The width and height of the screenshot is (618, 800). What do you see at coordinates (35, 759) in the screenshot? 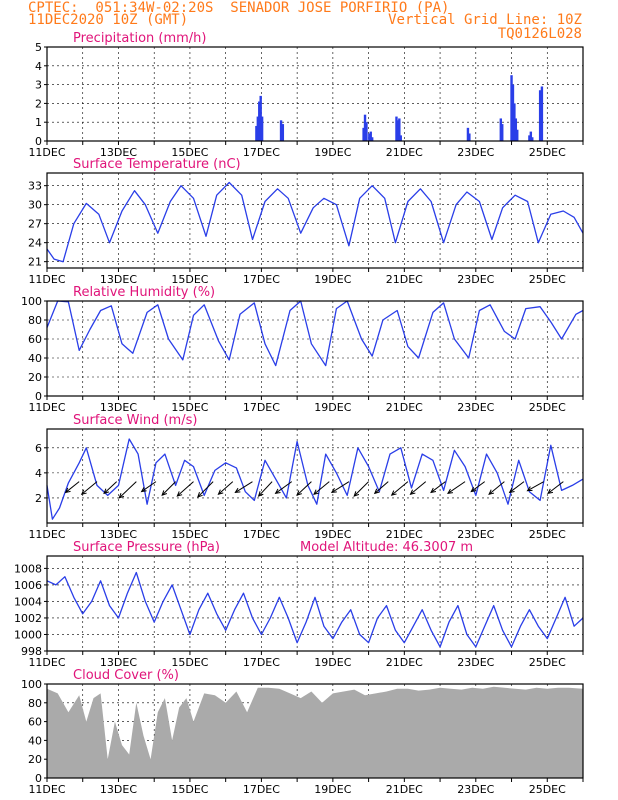
I see `y-tick-label: 20` at bounding box center [35, 759].